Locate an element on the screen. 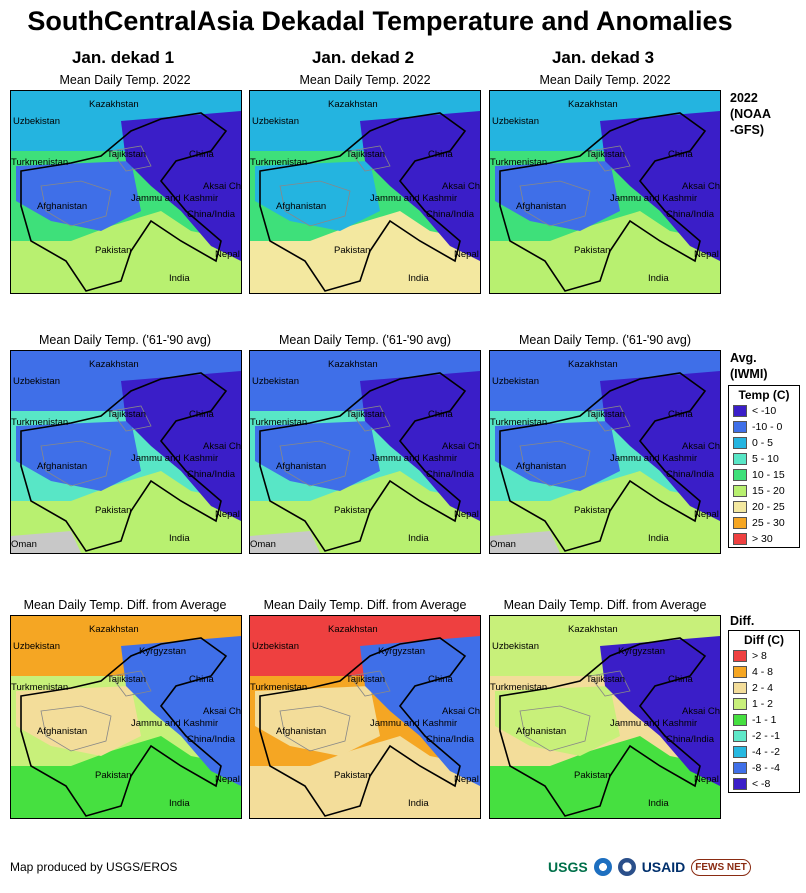 The width and height of the screenshot is (806, 893). side-label-2022: 2022 (NOAA -GFS) is located at coordinates (750, 114).